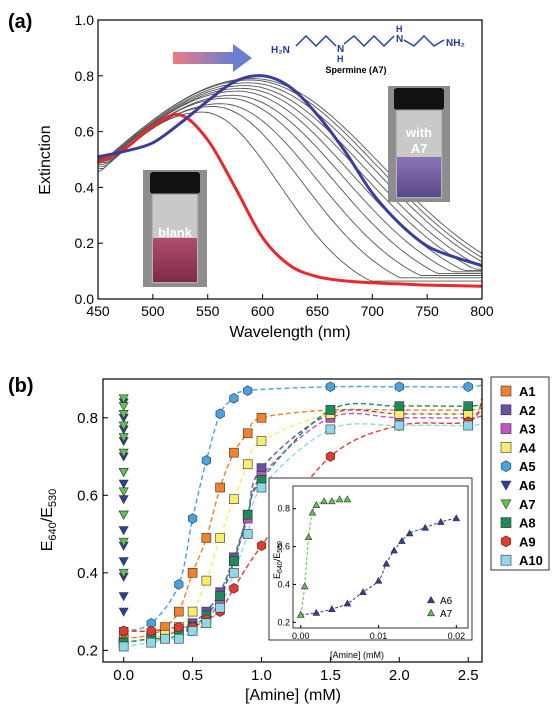  I want to click on inset-y-tick-label: 0.8, so click(283, 509).